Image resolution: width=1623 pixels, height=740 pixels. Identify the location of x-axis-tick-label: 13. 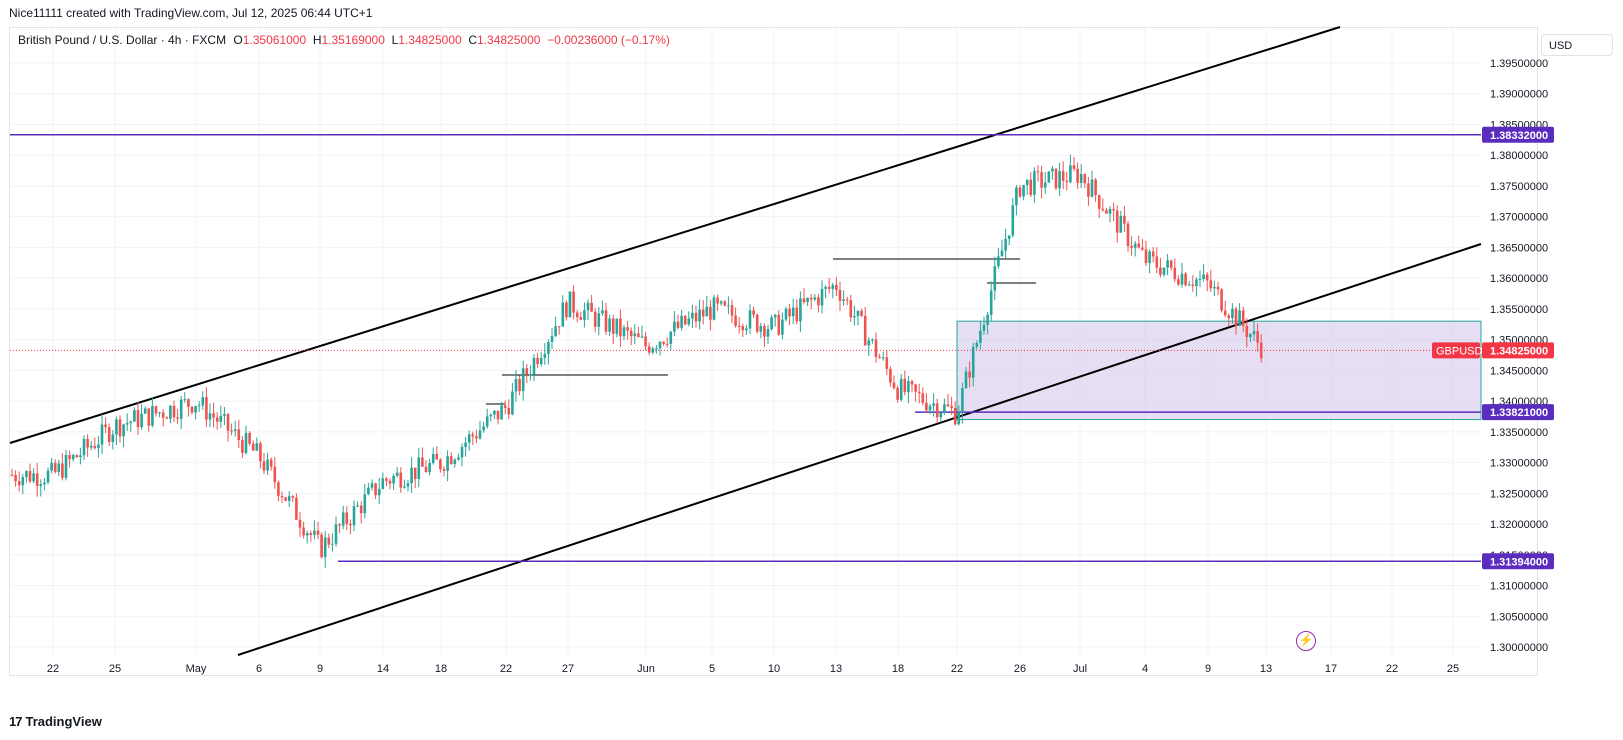
(1266, 669).